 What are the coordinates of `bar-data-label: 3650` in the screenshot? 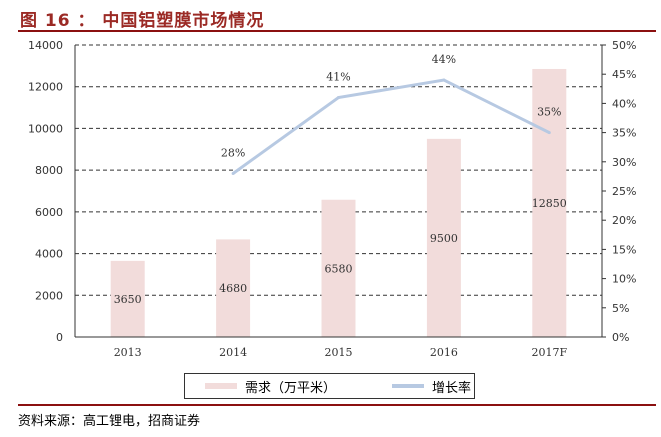 It's located at (128, 299).